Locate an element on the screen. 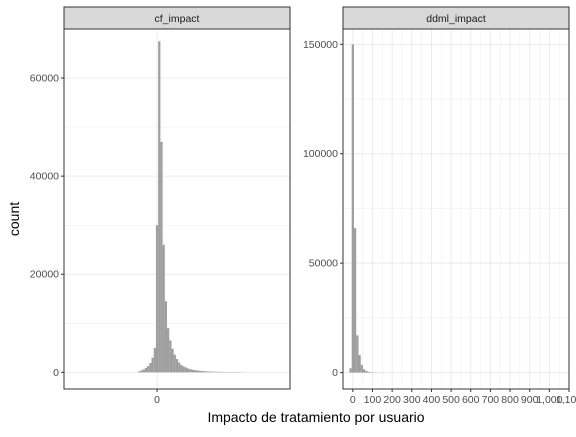  y-tick-label: 50000 is located at coordinates (323, 264).